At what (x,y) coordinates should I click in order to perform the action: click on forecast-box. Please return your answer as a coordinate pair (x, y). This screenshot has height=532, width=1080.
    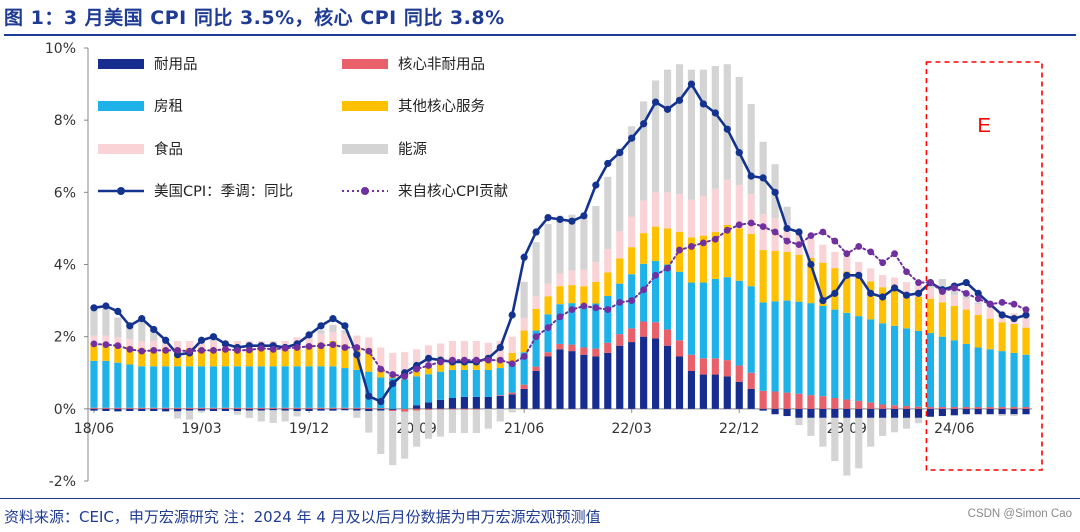
    Looking at the image, I should click on (984, 266).